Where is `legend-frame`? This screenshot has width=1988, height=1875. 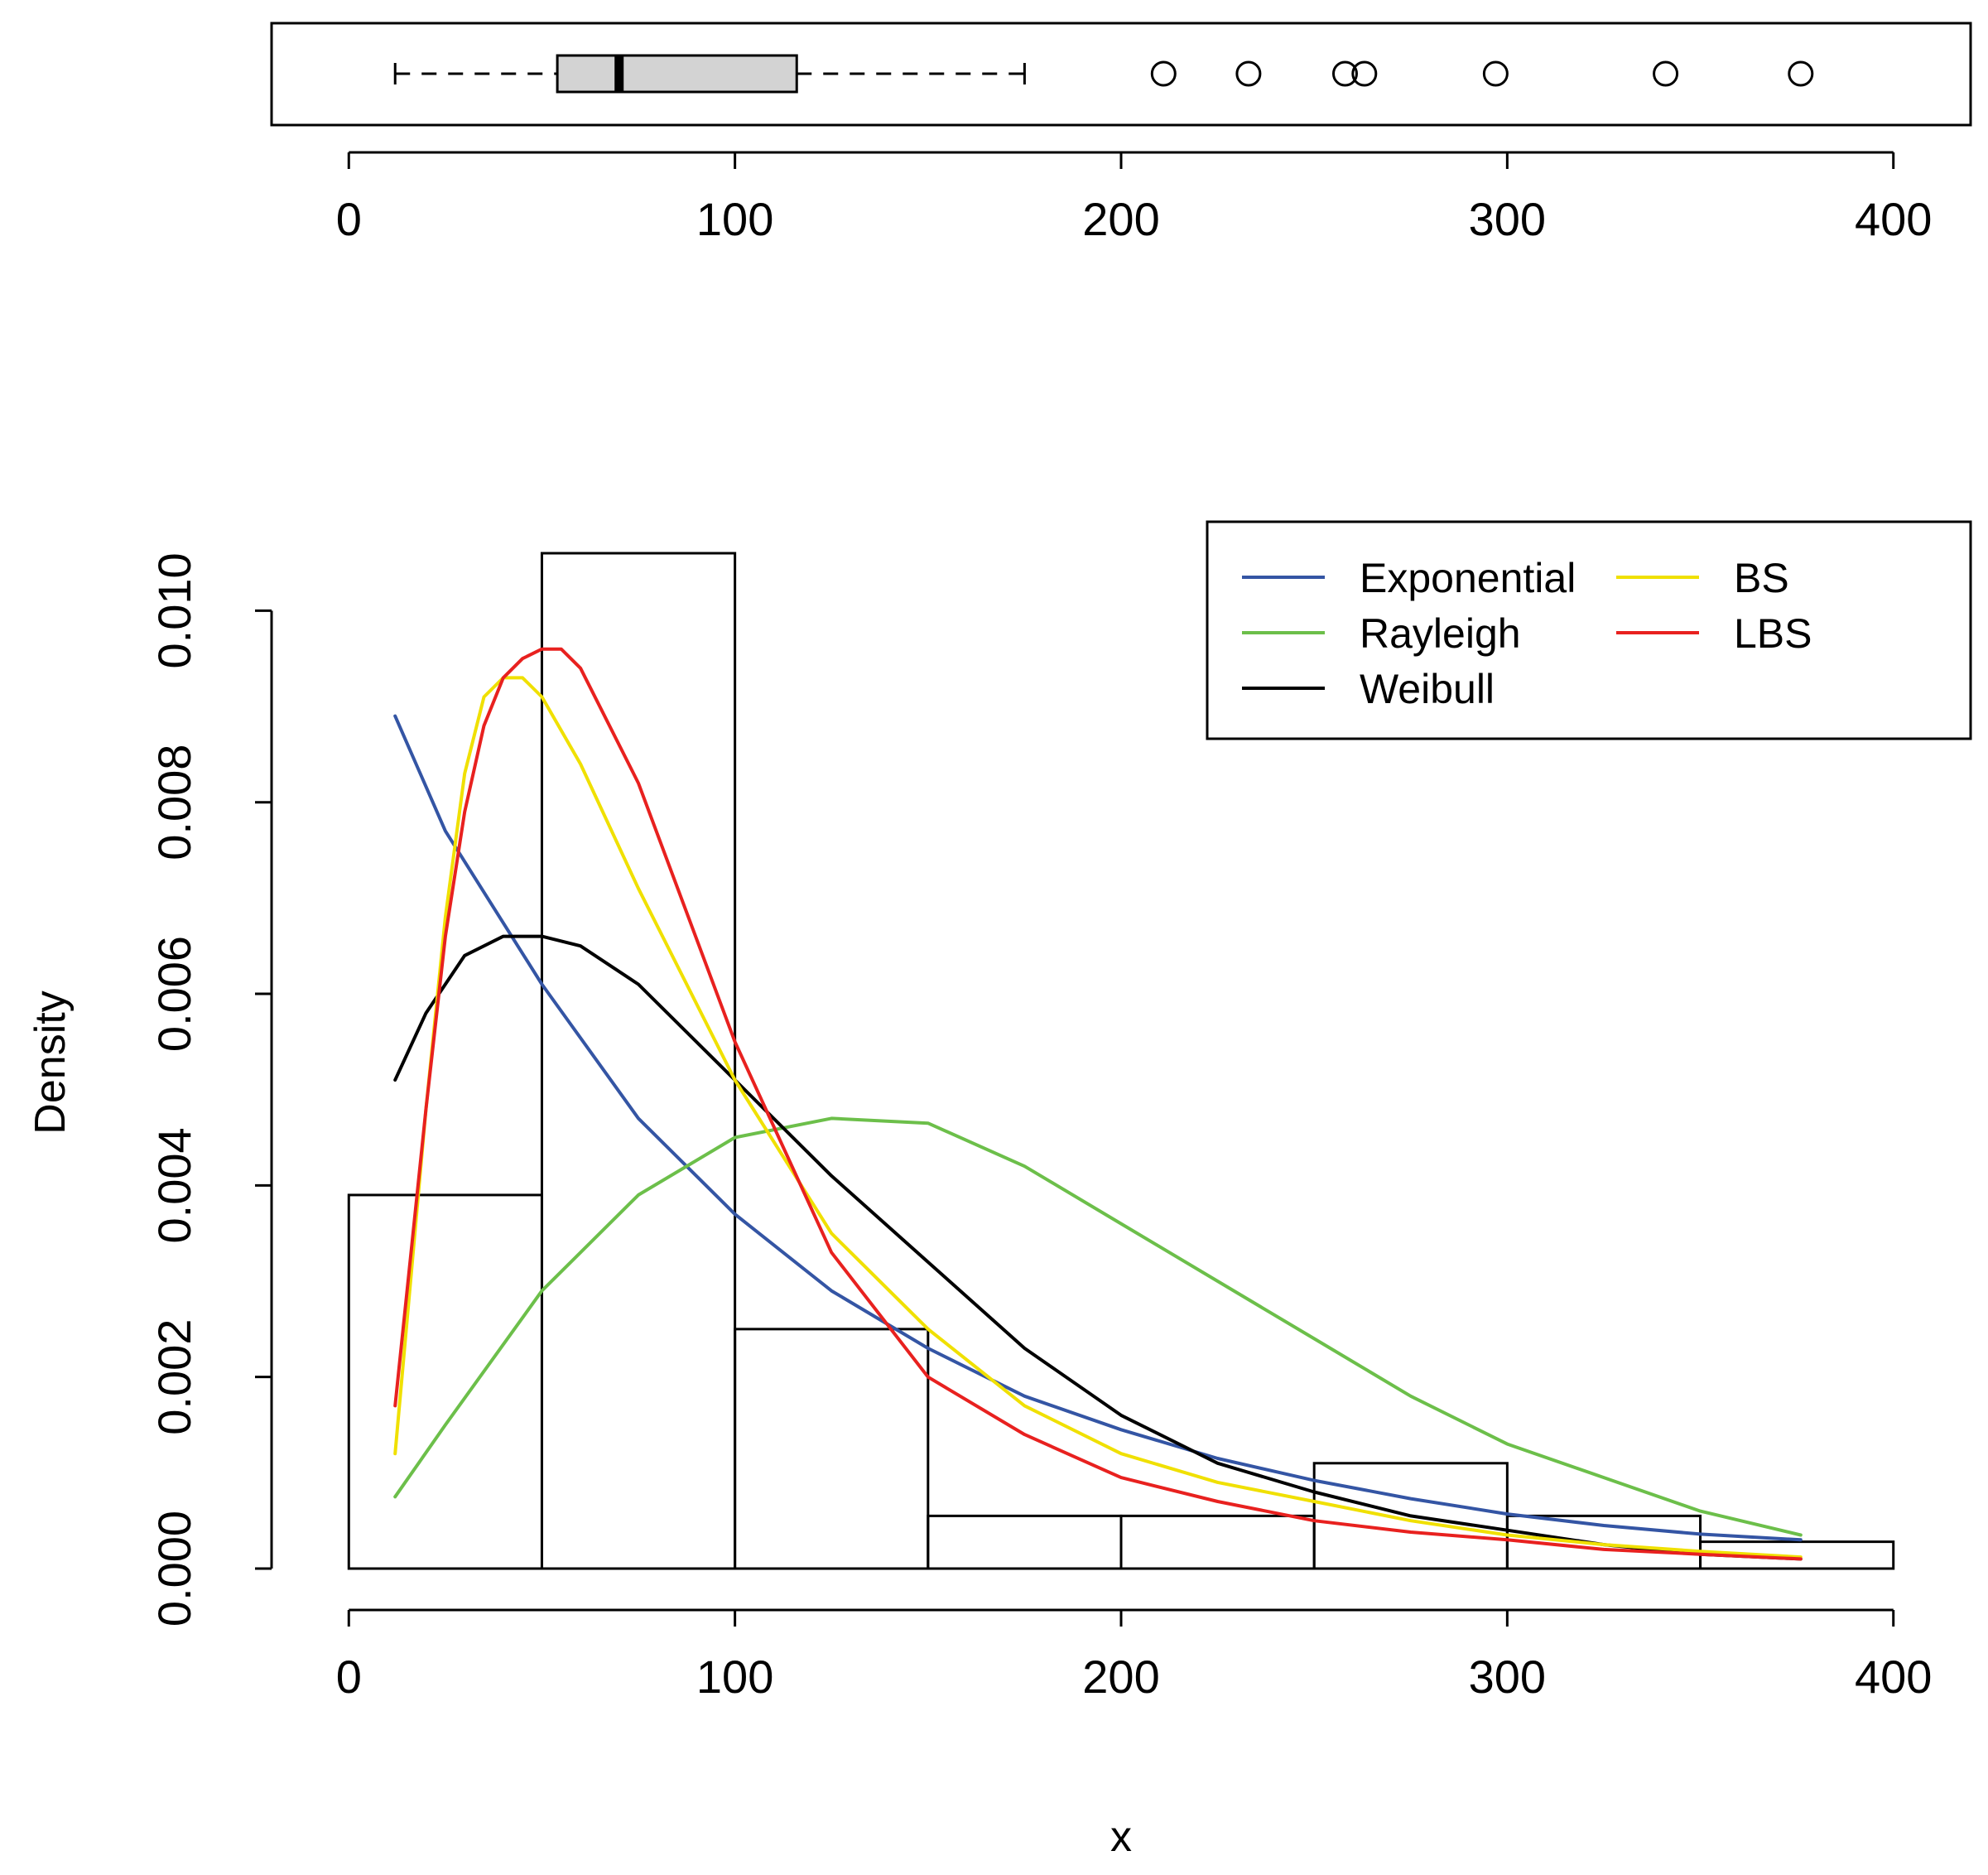 legend-frame is located at coordinates (1589, 630).